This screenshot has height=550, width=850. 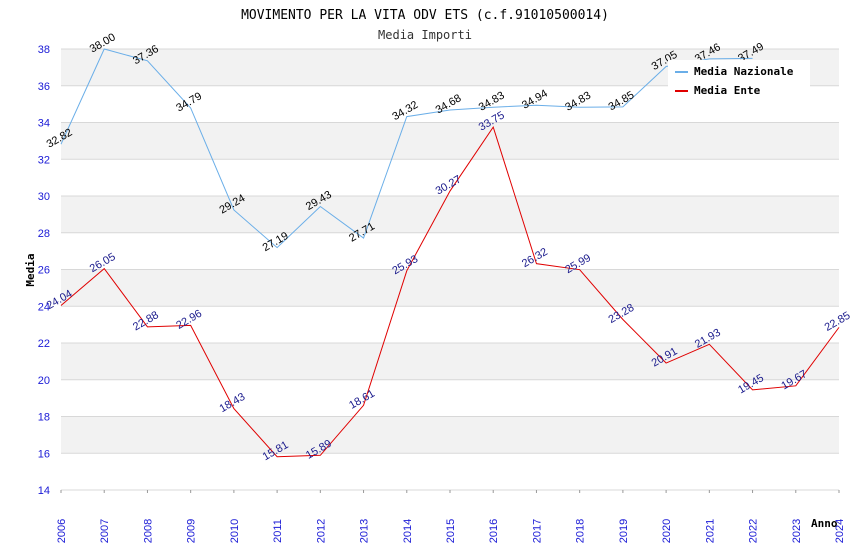 I want to click on x-tick-label: 2011, so click(x=278, y=531).